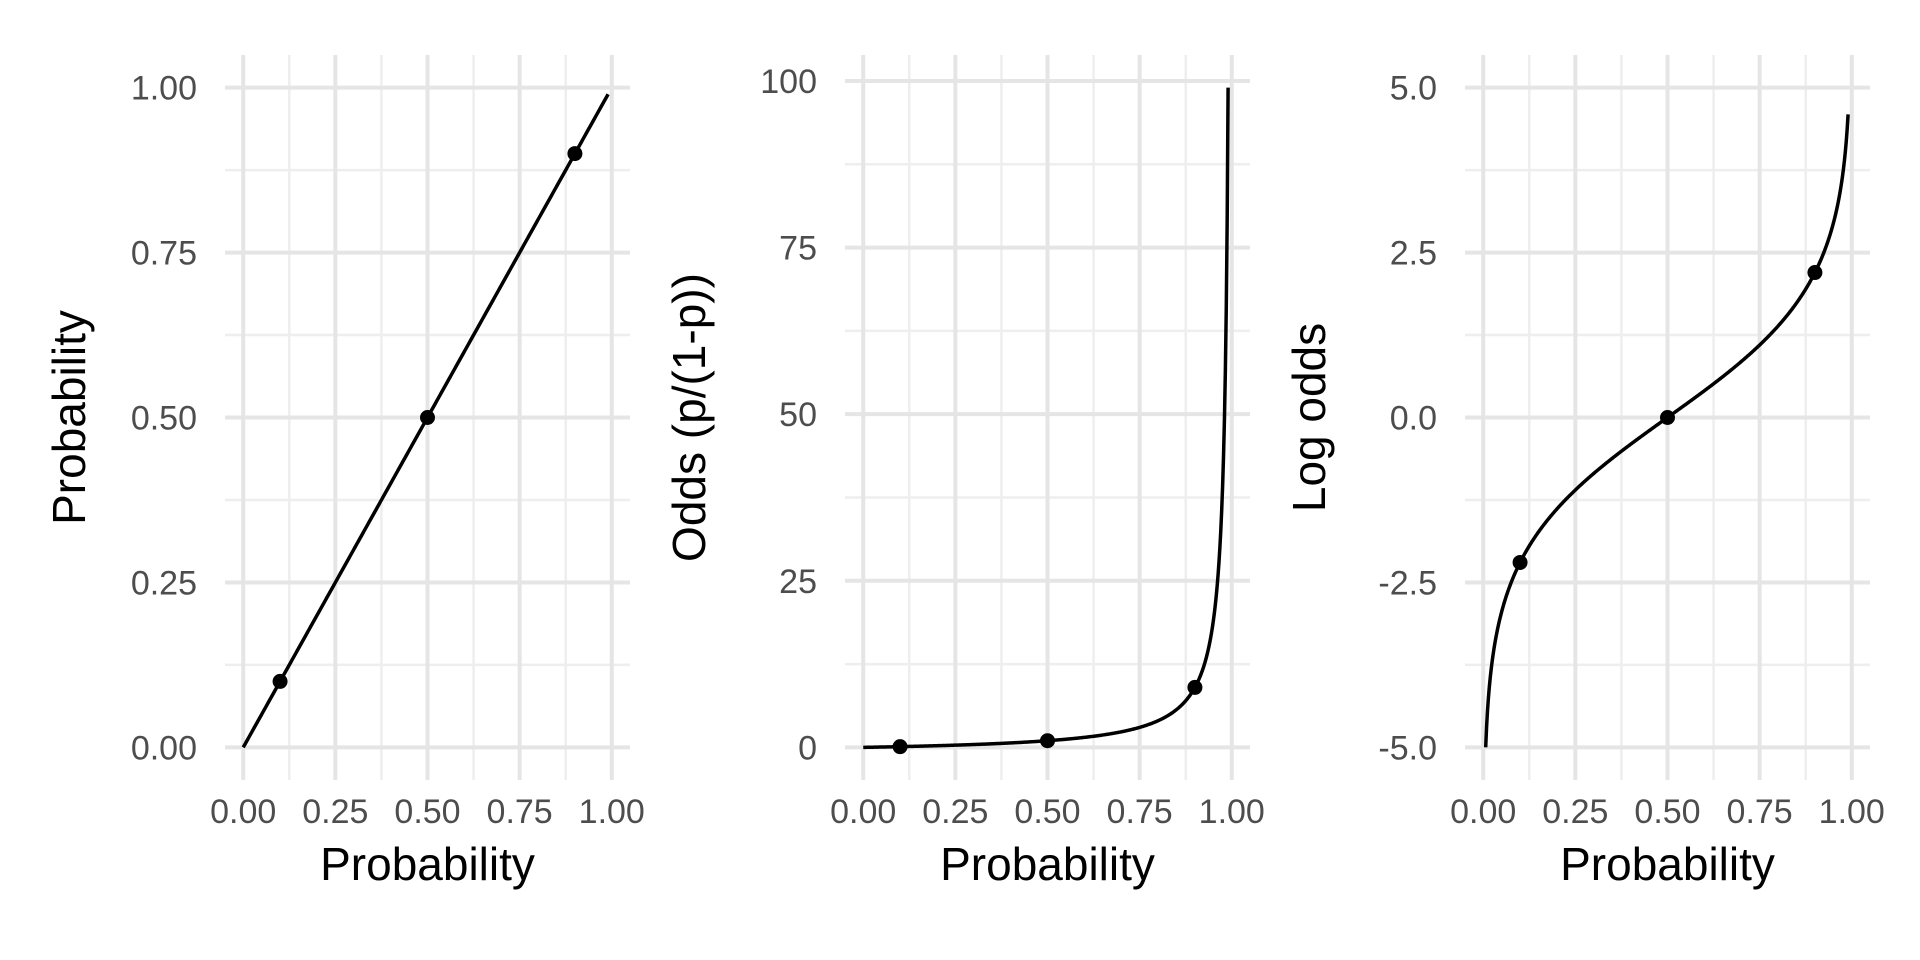 Image resolution: width=1920 pixels, height=960 pixels. Describe the element at coordinates (807, 748) in the screenshot. I see `y-tick-label: 0` at that location.